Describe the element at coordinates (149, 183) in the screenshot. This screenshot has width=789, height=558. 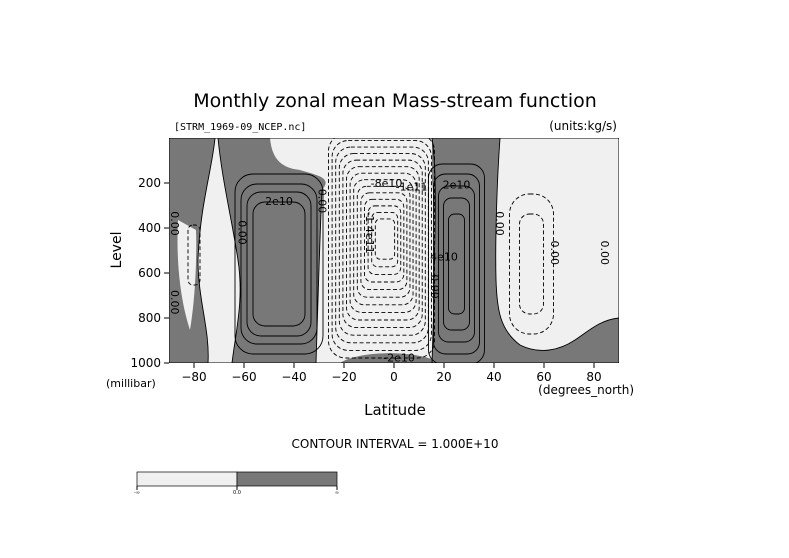
I see `y-tick-label: 200` at that location.